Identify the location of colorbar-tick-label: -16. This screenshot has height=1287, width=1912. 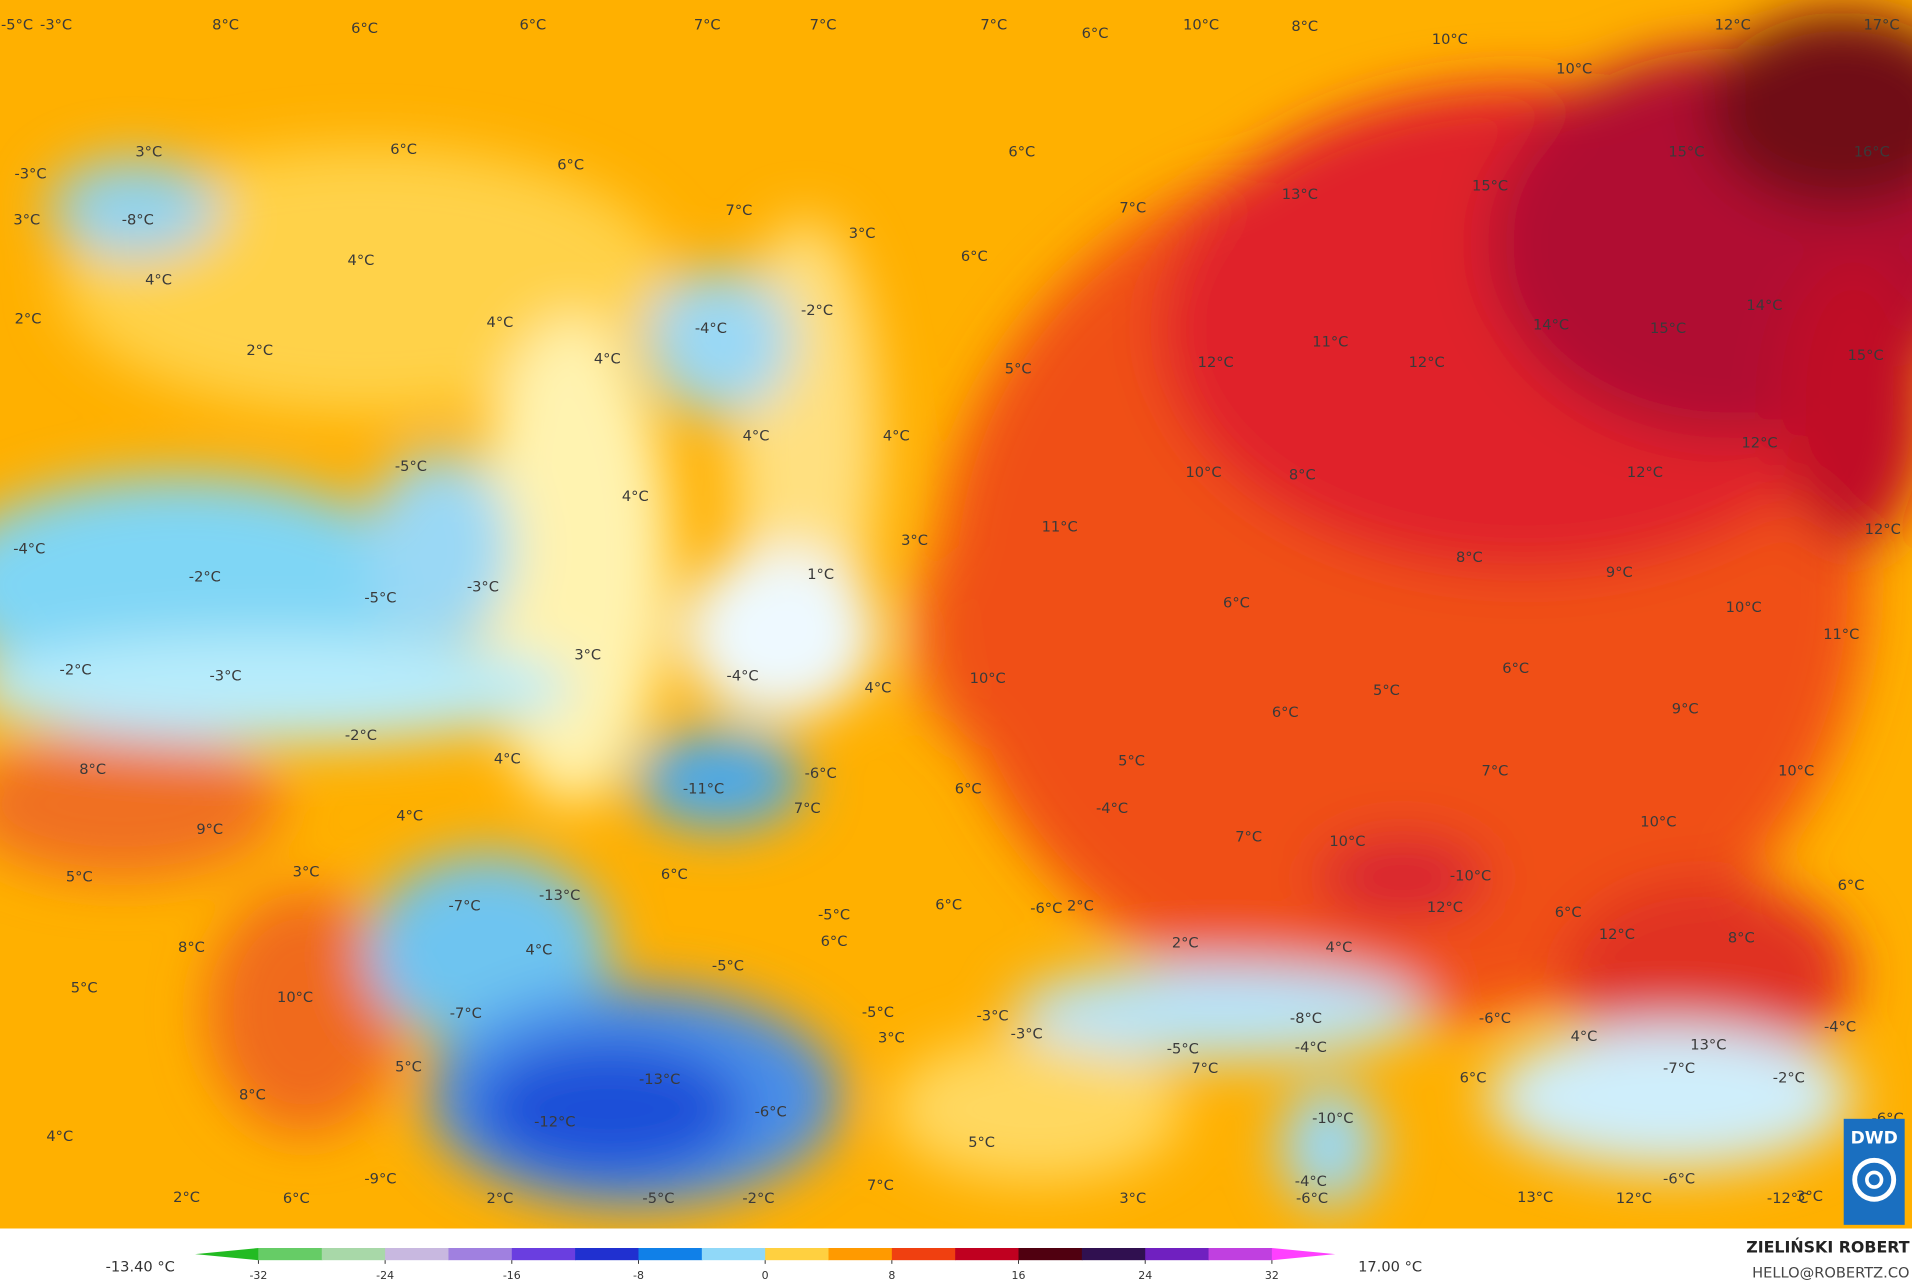
(512, 1275).